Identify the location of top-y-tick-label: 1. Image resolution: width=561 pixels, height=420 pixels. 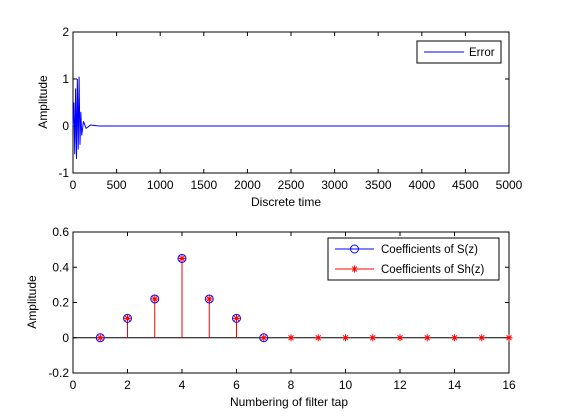
(65, 79).